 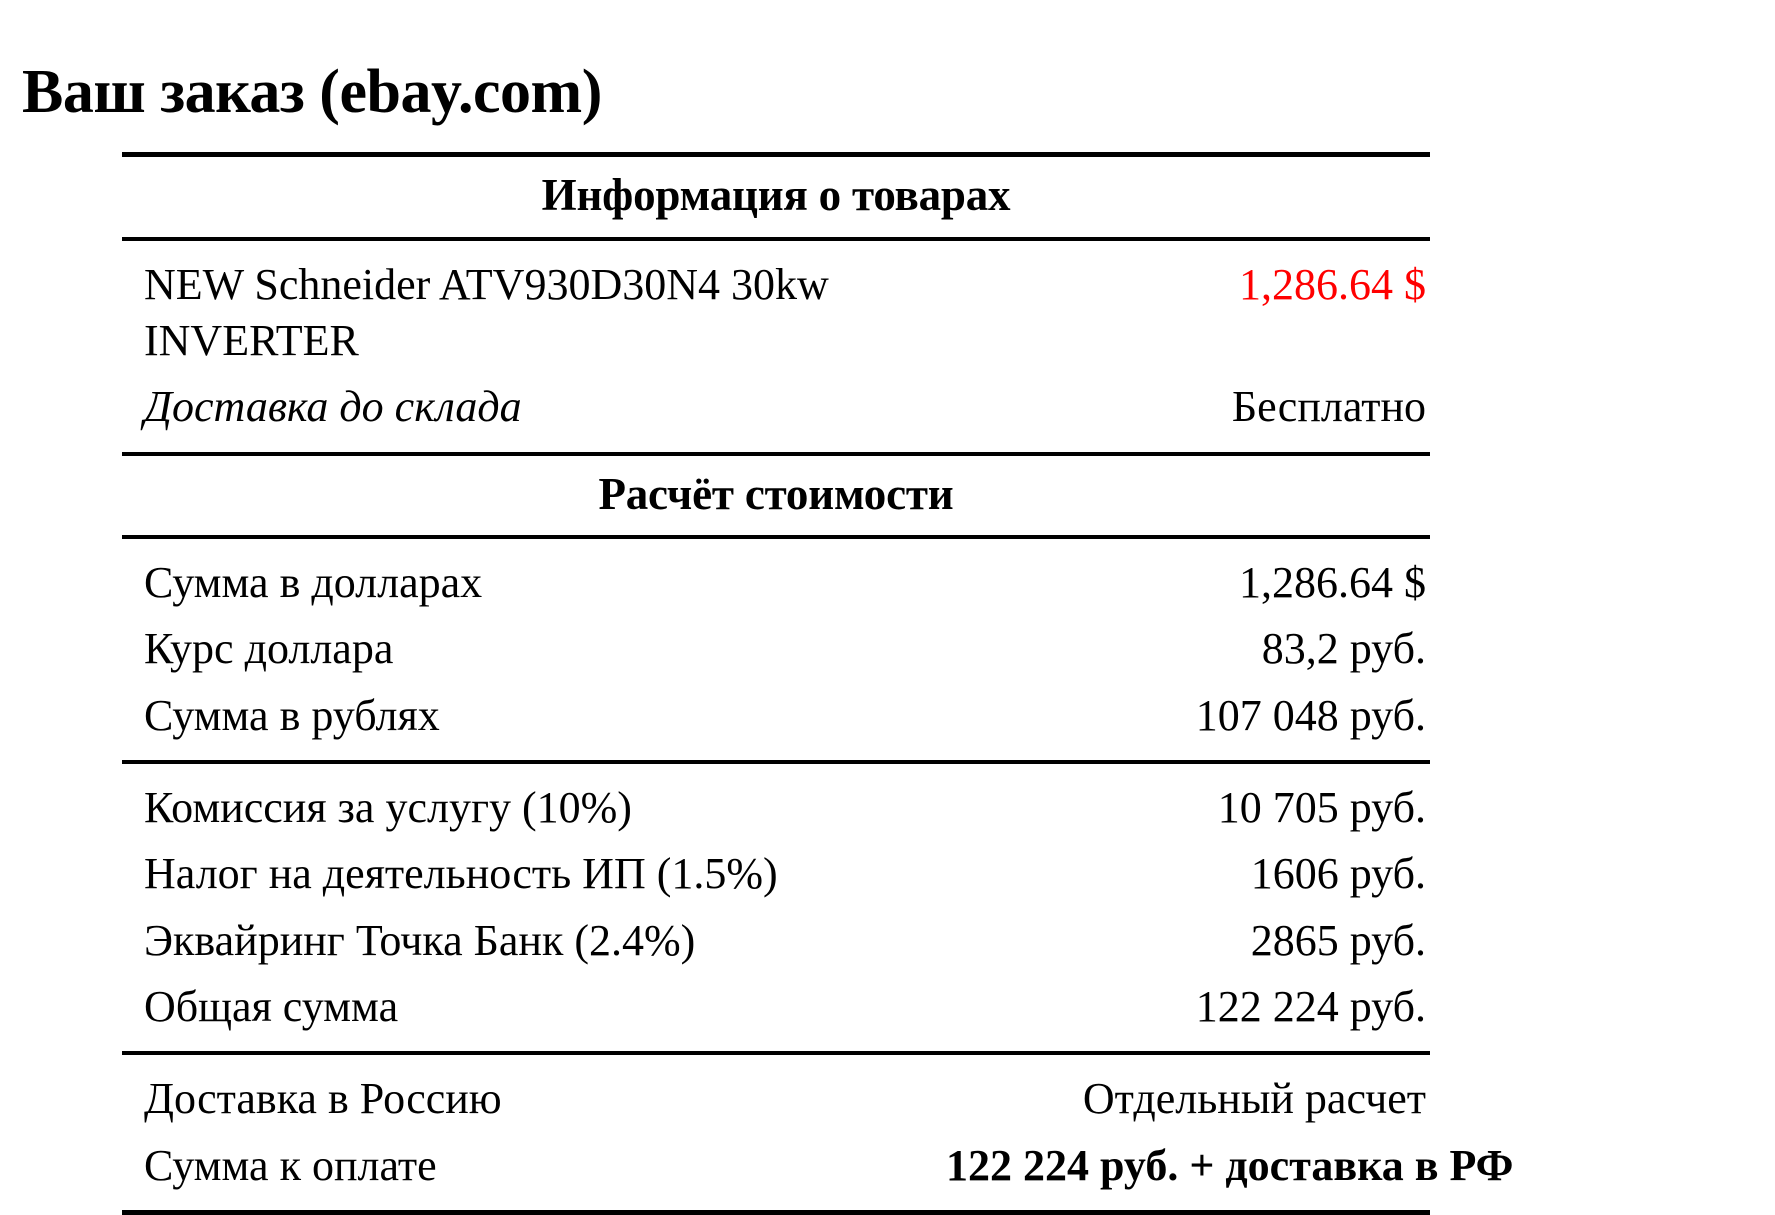 I want to click on rule-before-fees, so click(x=776, y=762).